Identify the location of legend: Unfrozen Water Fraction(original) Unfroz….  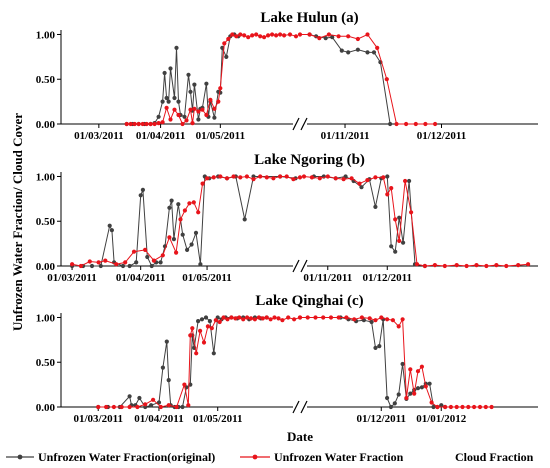
(270, 457).